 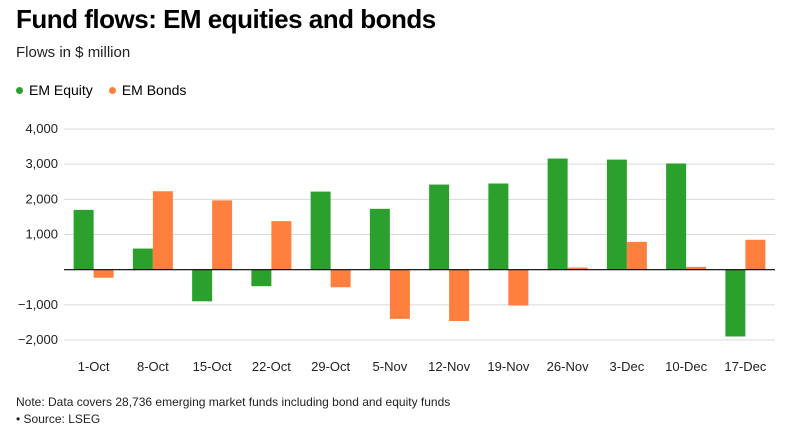 What do you see at coordinates (330, 366) in the screenshot?
I see `x-tick-label: 29-Oct` at bounding box center [330, 366].